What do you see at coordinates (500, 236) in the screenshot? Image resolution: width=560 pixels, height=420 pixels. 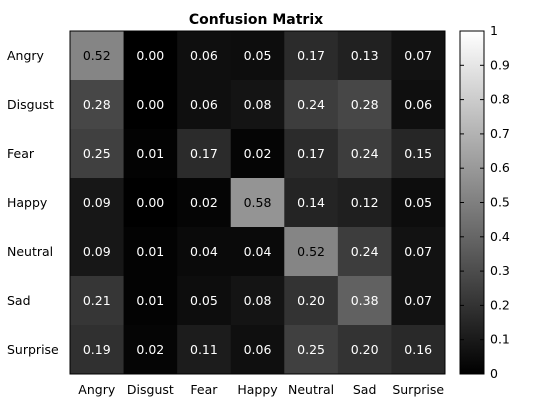 I see `colorbar-tick-label: 0.4` at bounding box center [500, 236].